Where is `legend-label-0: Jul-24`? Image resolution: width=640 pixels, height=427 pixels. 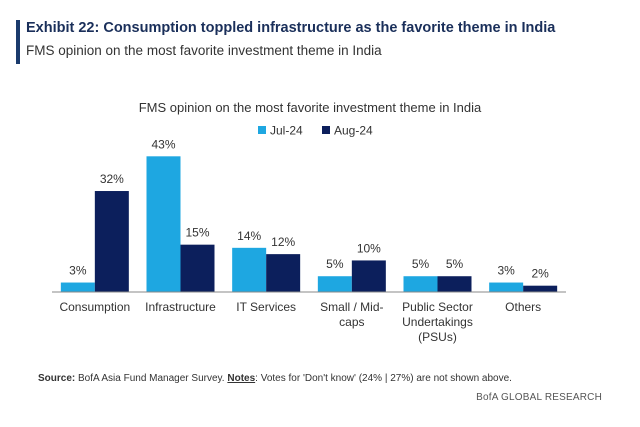
legend-label-0: Jul-24 is located at coordinates (286, 131).